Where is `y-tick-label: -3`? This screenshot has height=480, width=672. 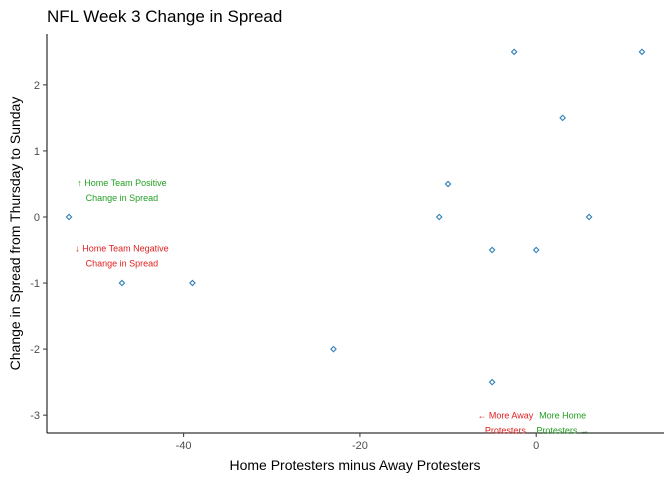 y-tick-label: -3 is located at coordinates (35, 416).